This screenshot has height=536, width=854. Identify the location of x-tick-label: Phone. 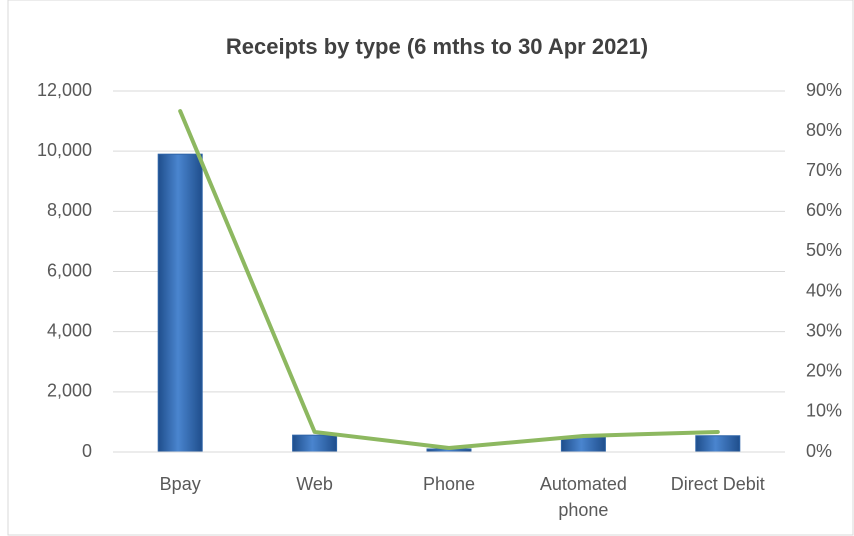
(449, 484).